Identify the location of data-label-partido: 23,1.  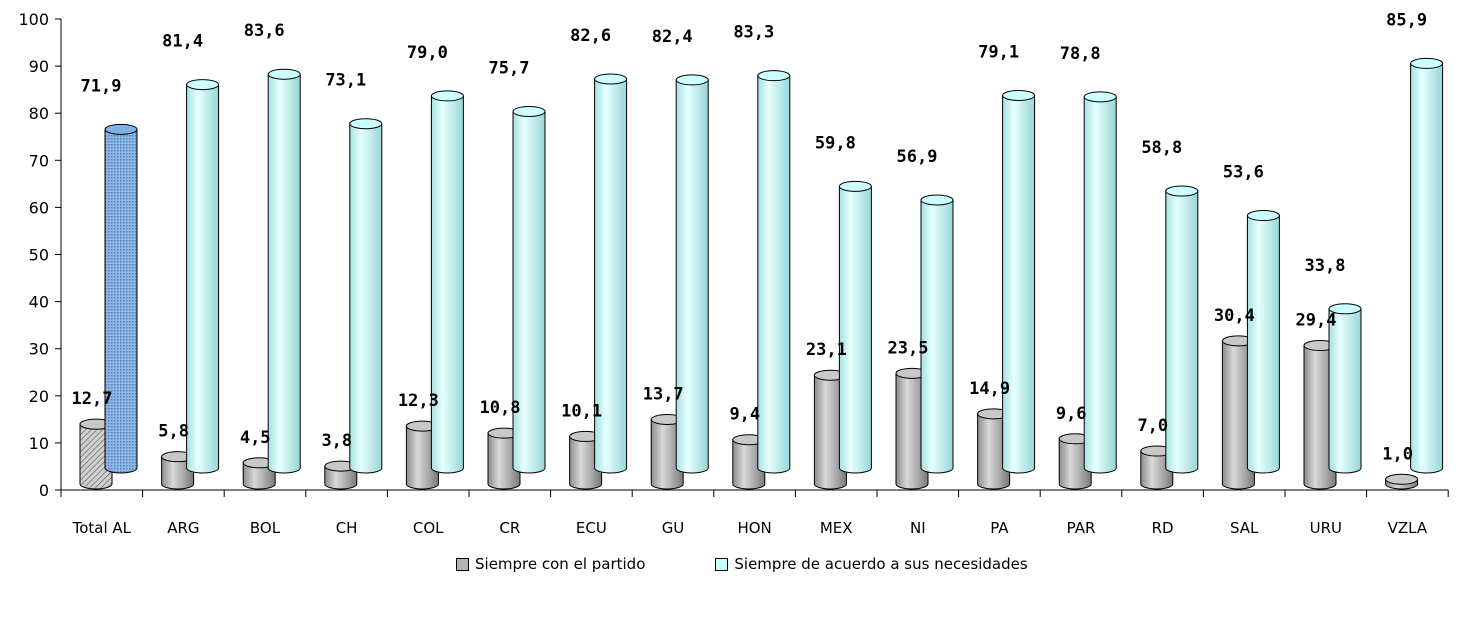
(826, 350).